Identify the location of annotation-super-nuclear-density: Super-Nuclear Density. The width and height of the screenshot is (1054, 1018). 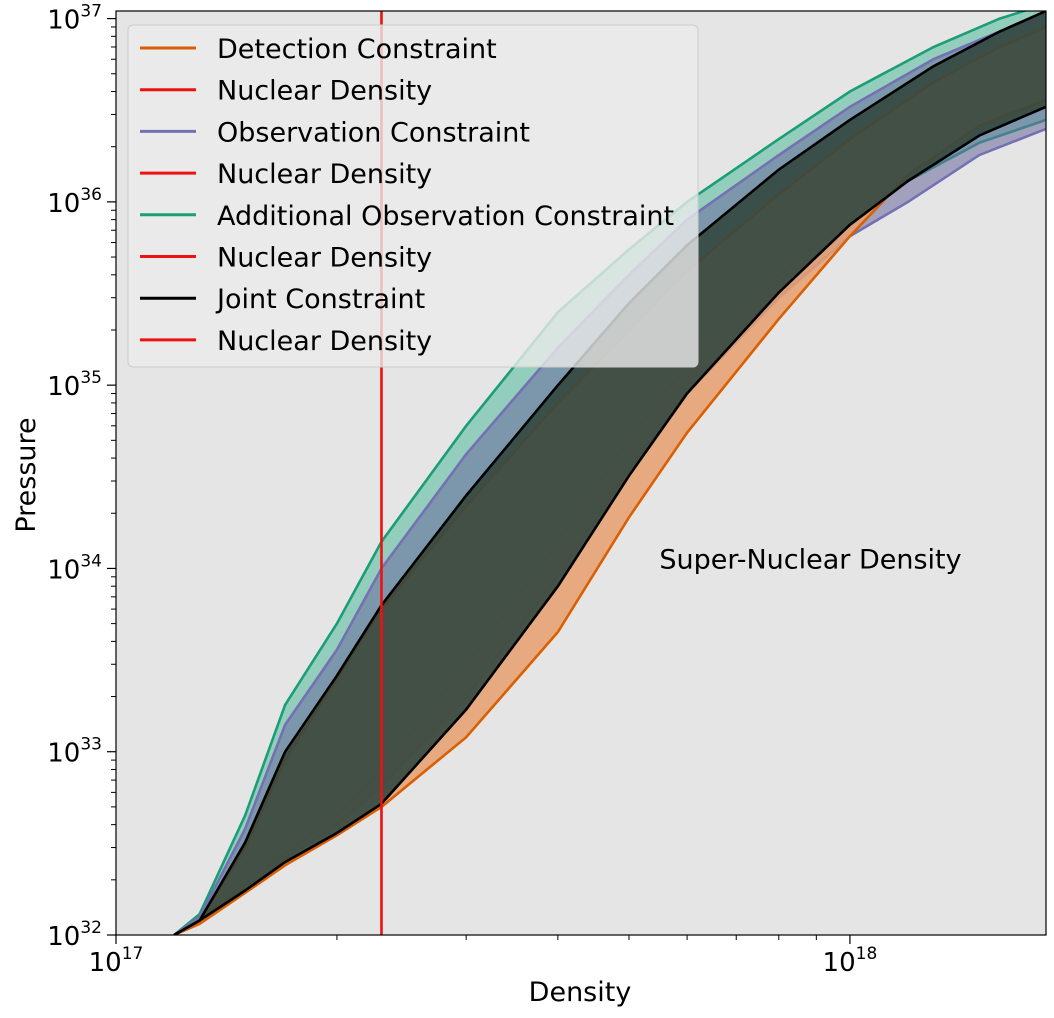
(810, 559).